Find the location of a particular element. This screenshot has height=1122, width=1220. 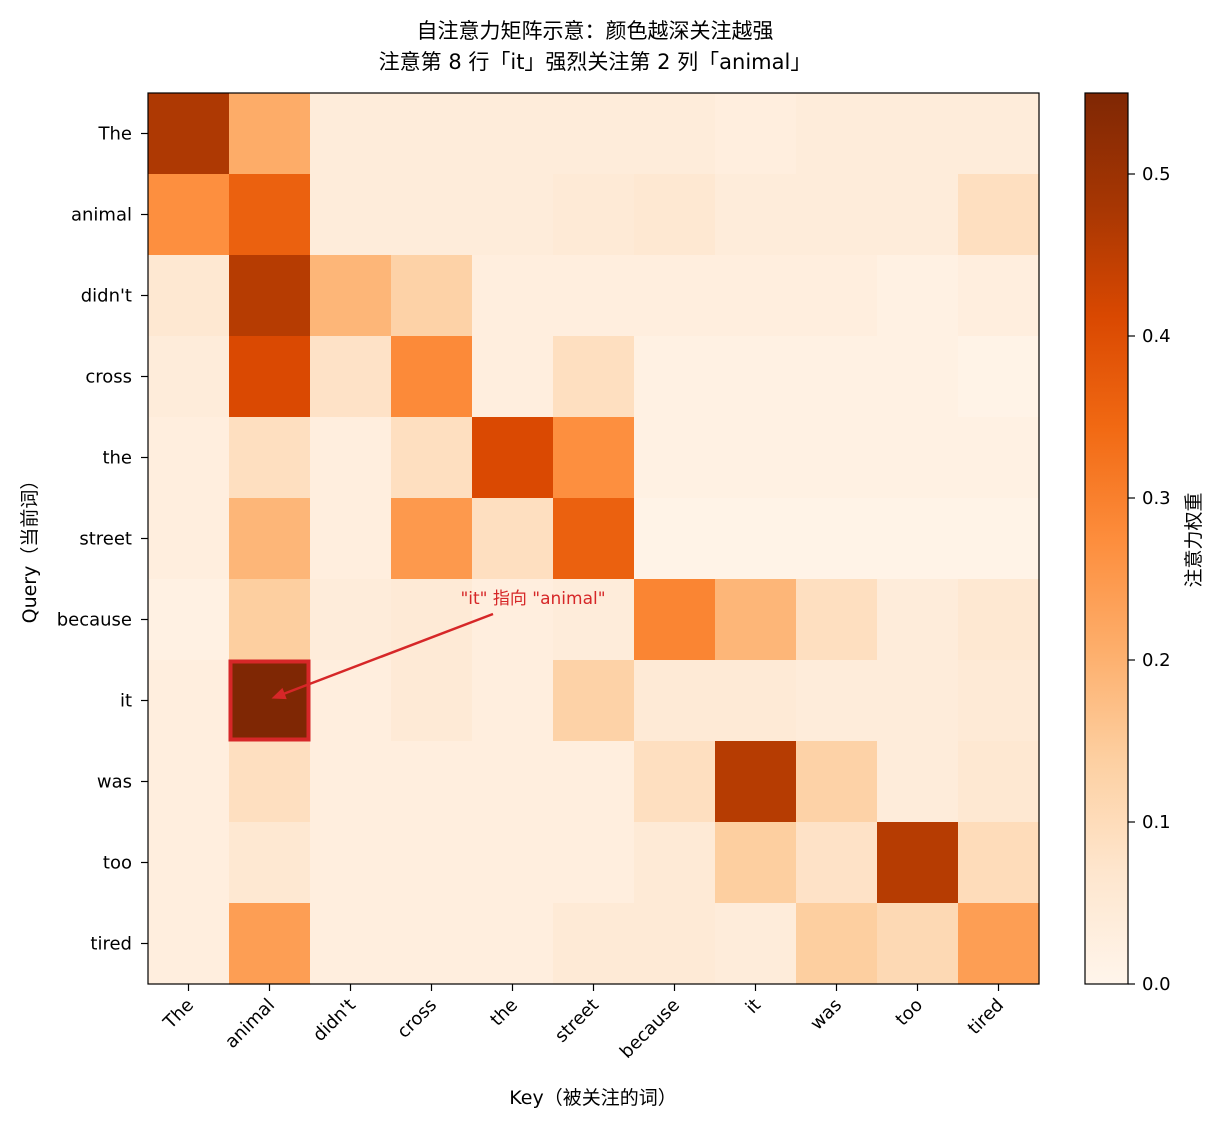

colorbar-tick-label: 0.5 is located at coordinates (1156, 174).